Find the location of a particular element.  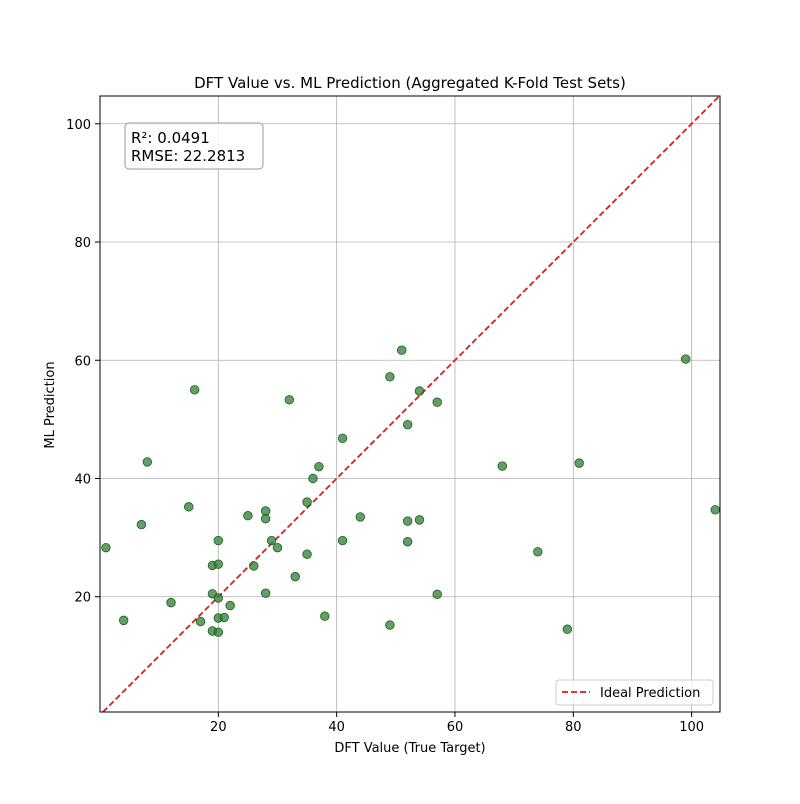

r2-label: R²: 0.0491 is located at coordinates (170, 138).